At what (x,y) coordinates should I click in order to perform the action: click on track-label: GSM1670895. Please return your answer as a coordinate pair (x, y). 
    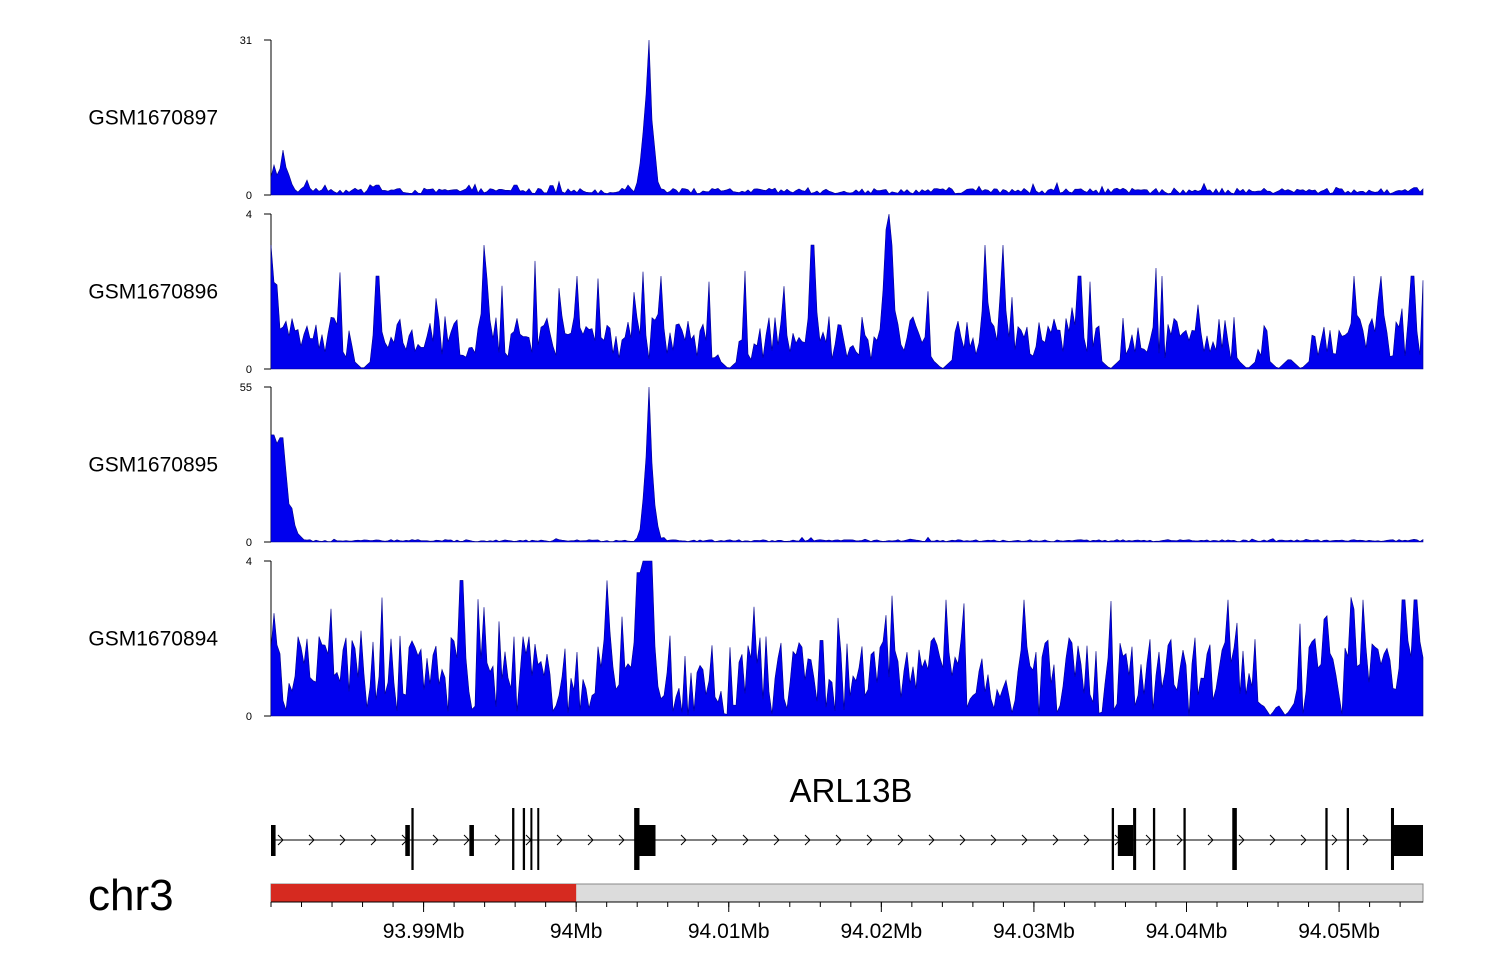
    Looking at the image, I should click on (153, 465).